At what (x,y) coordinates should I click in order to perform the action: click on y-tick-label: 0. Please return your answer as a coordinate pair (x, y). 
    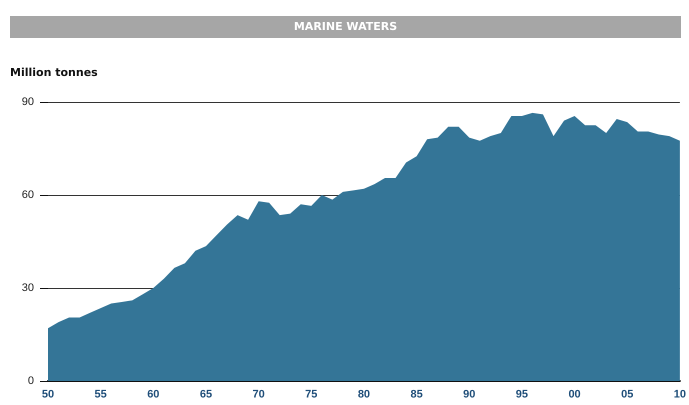
    Looking at the image, I should click on (31, 381).